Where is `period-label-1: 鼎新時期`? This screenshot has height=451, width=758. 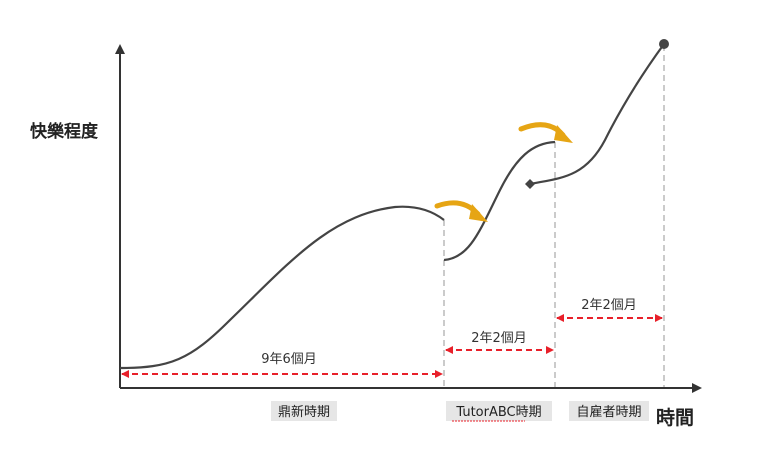 period-label-1: 鼎新時期 is located at coordinates (304, 412).